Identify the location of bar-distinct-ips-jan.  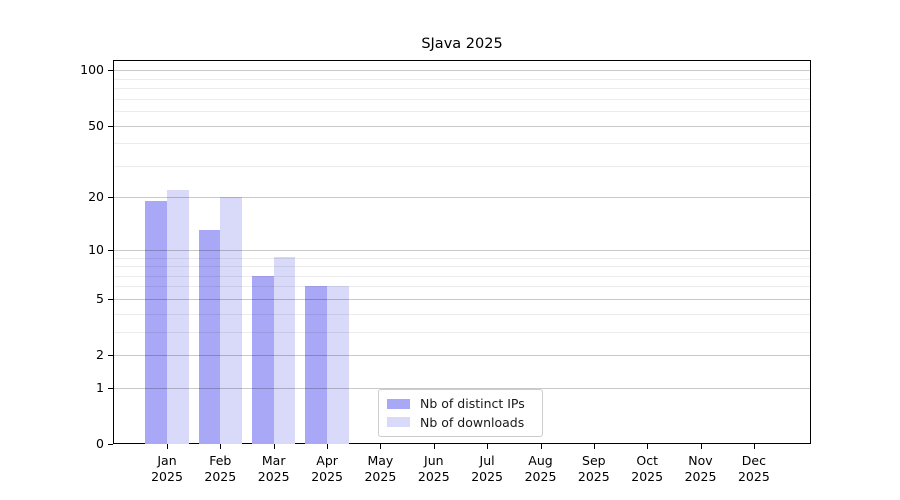
(156, 322).